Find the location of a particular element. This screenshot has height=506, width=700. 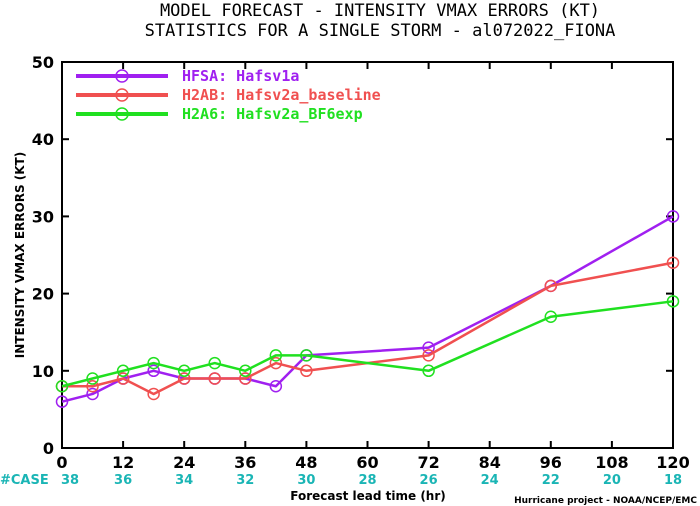

legend-label: HFSA: Hafsv1a is located at coordinates (240, 76).